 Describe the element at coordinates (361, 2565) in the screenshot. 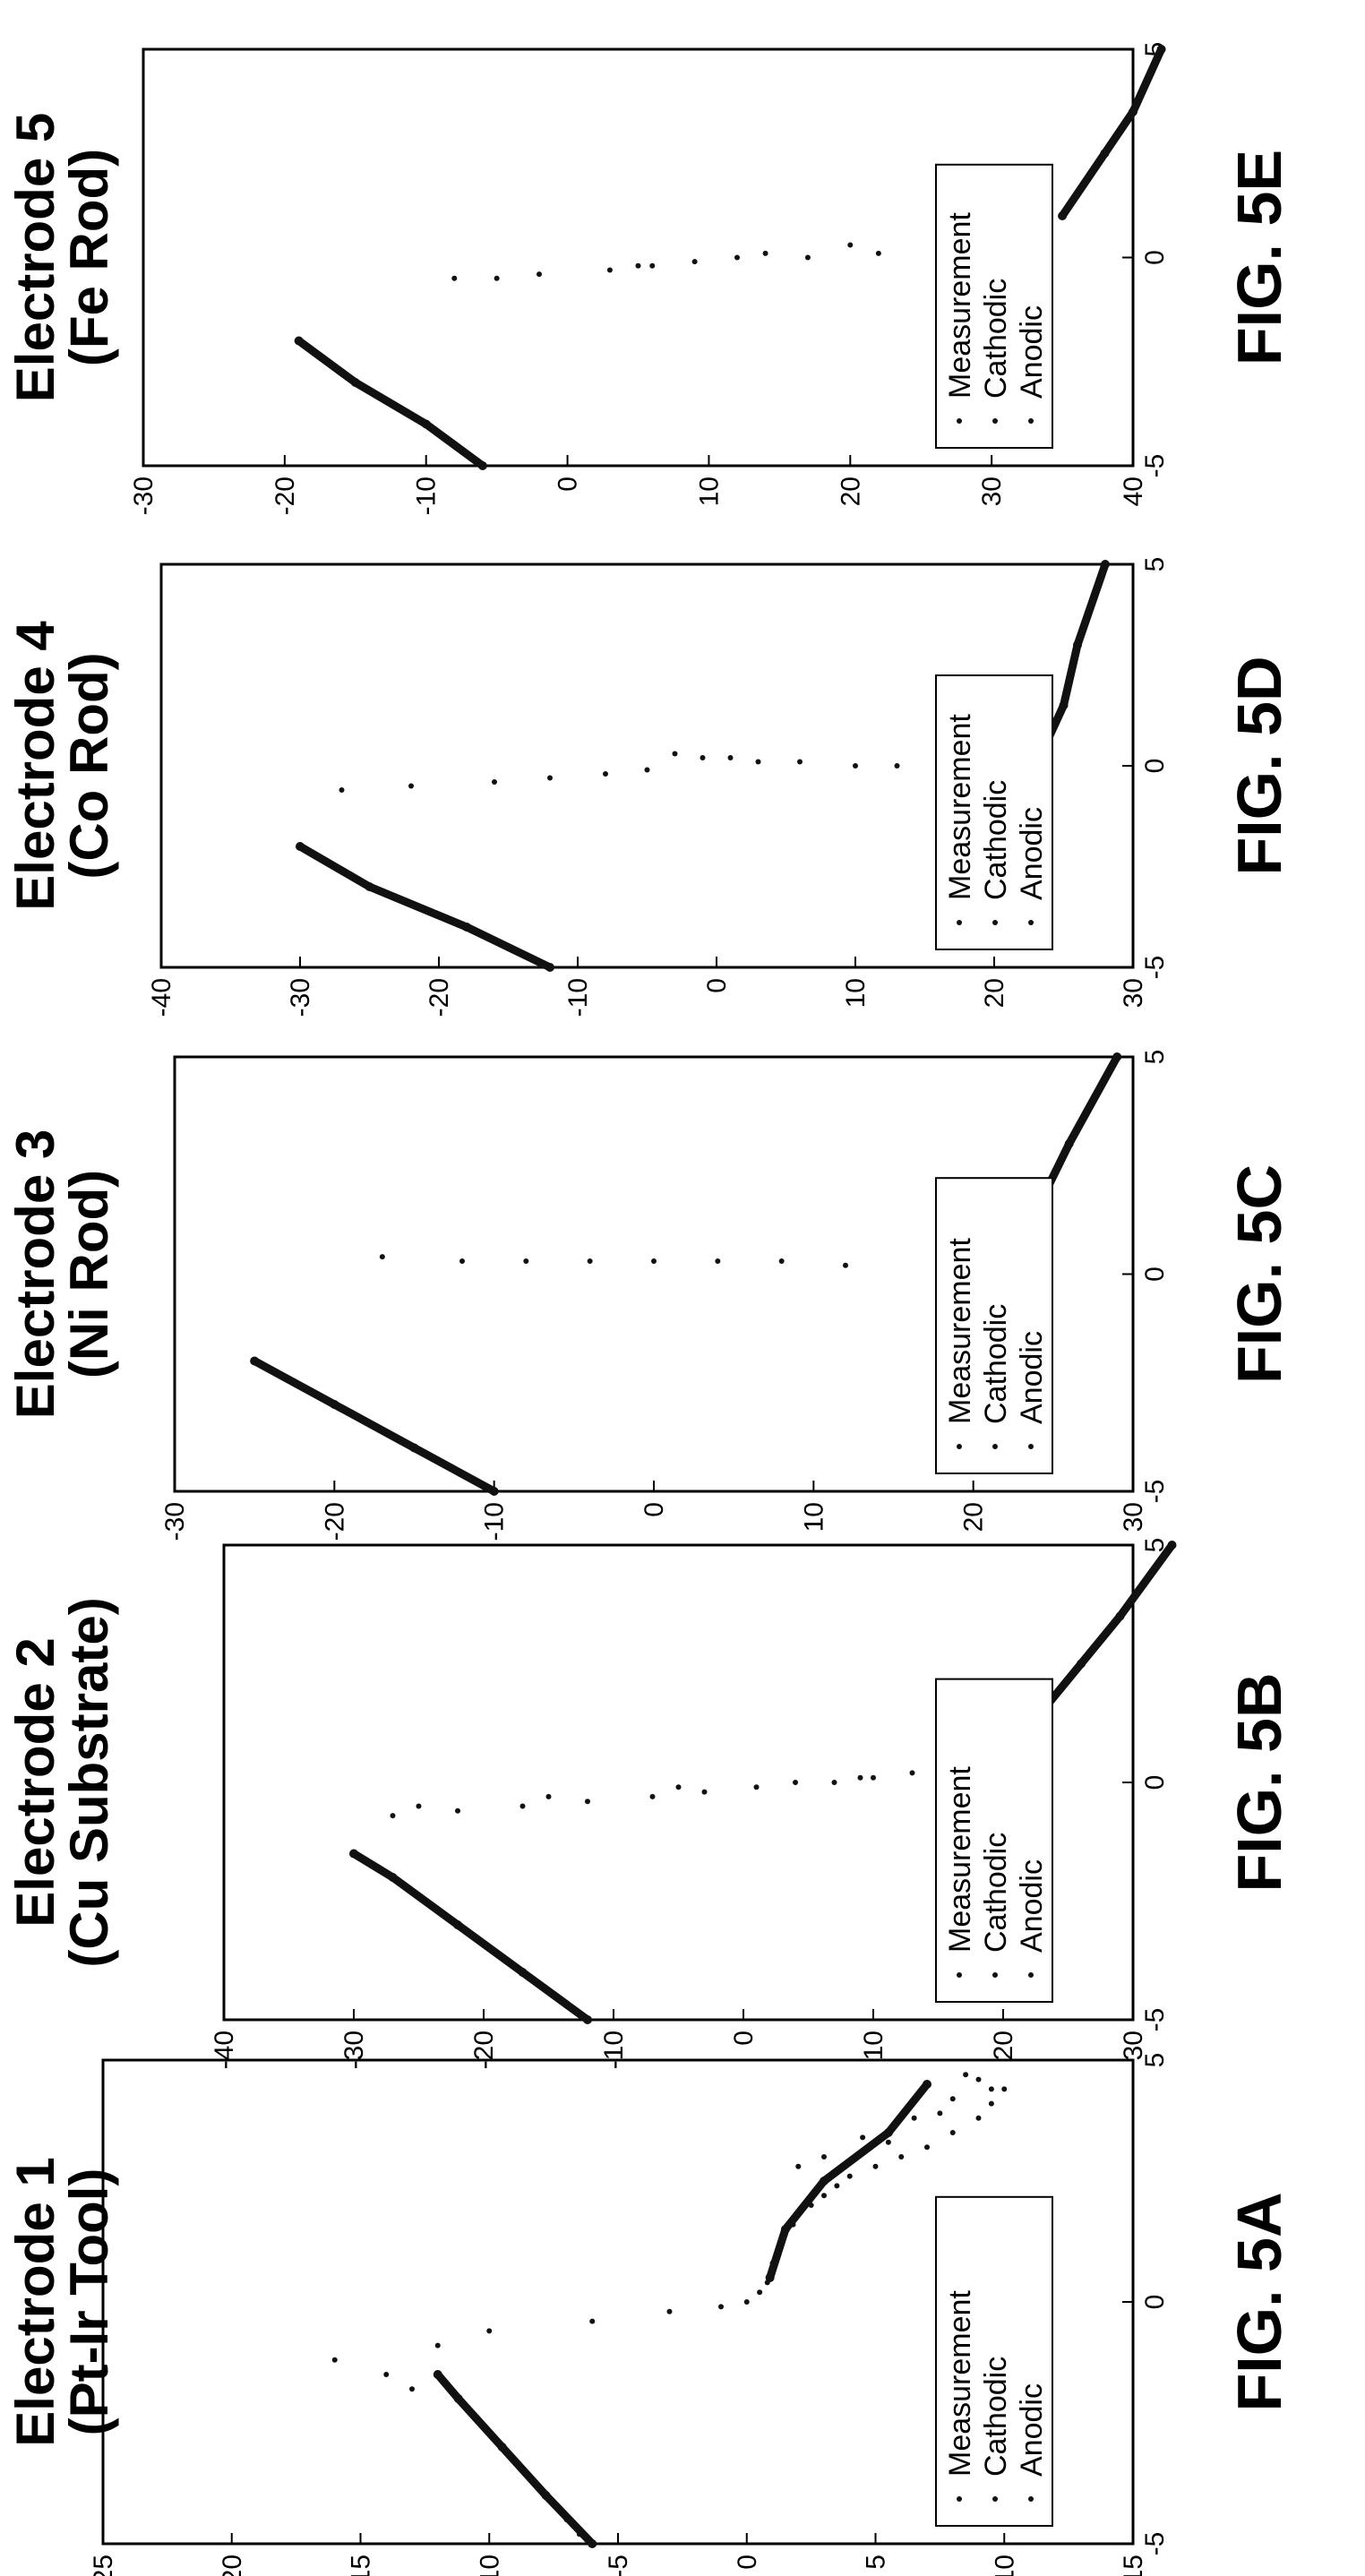

I see `y-tick-label: -15` at that location.